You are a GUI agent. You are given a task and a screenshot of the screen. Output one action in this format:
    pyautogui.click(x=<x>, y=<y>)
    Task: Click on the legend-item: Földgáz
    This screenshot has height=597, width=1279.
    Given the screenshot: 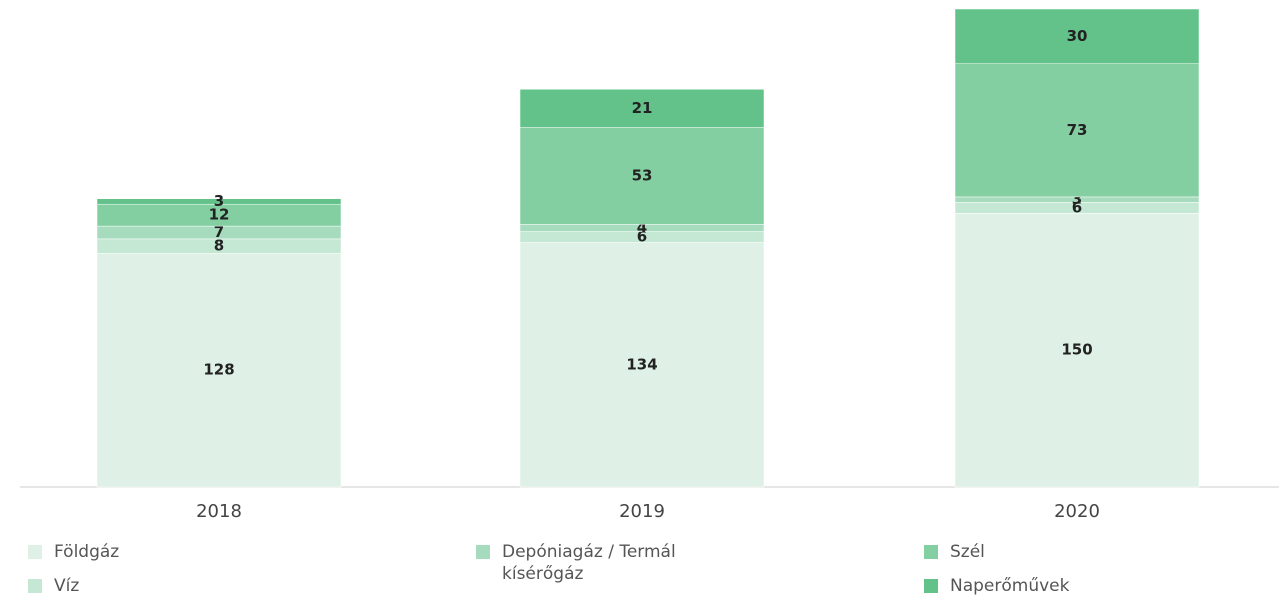 What is the action you would take?
    pyautogui.click(x=128, y=552)
    